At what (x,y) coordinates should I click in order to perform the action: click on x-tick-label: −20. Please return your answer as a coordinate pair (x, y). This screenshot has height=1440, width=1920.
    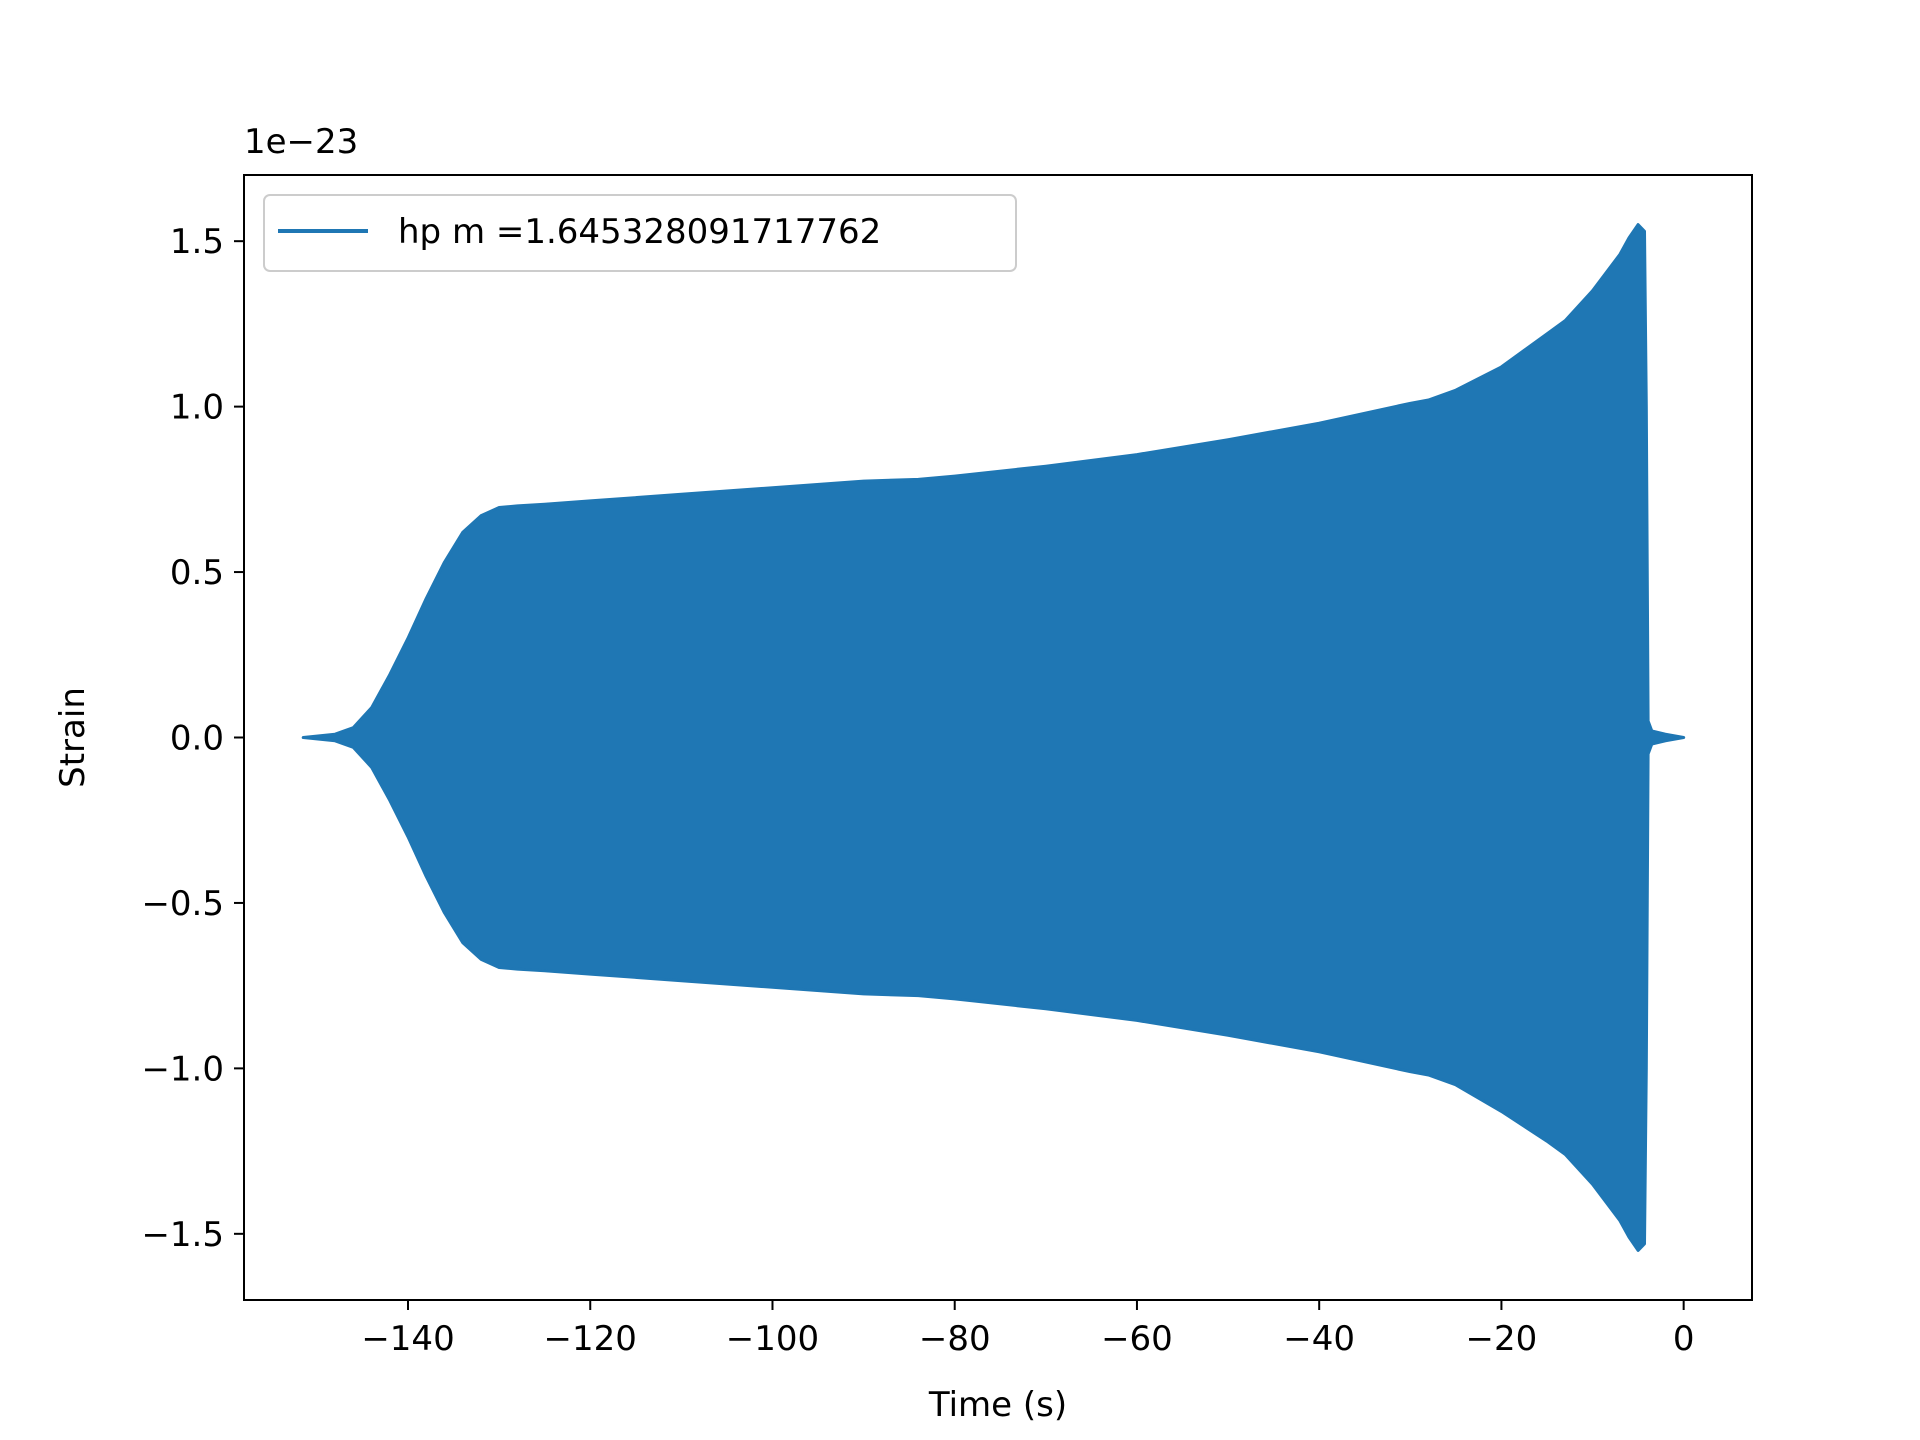
    Looking at the image, I should click on (1502, 1339).